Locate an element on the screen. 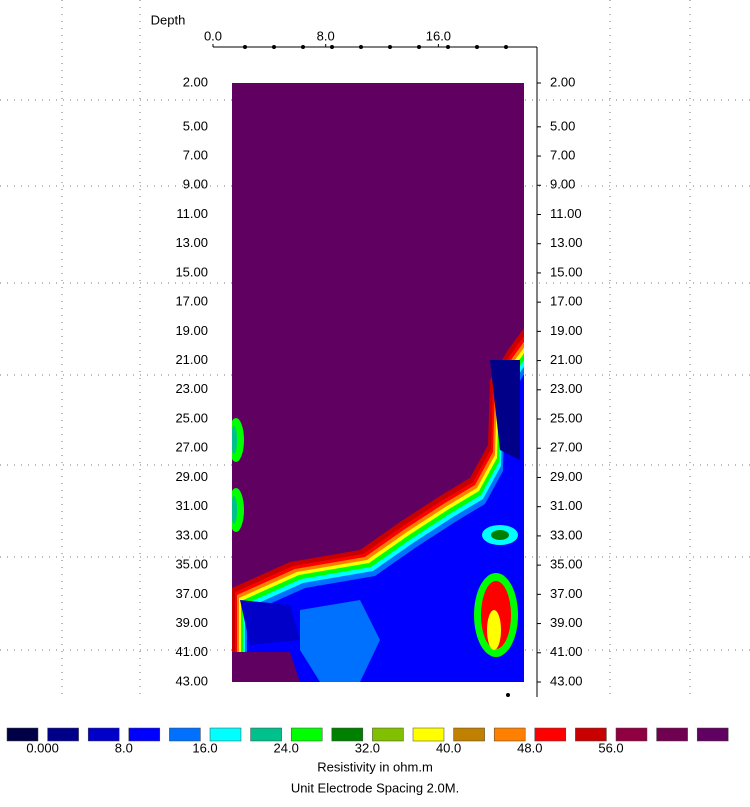 The width and height of the screenshot is (750, 807). y-tick-label-right: 2.00 is located at coordinates (562, 81).